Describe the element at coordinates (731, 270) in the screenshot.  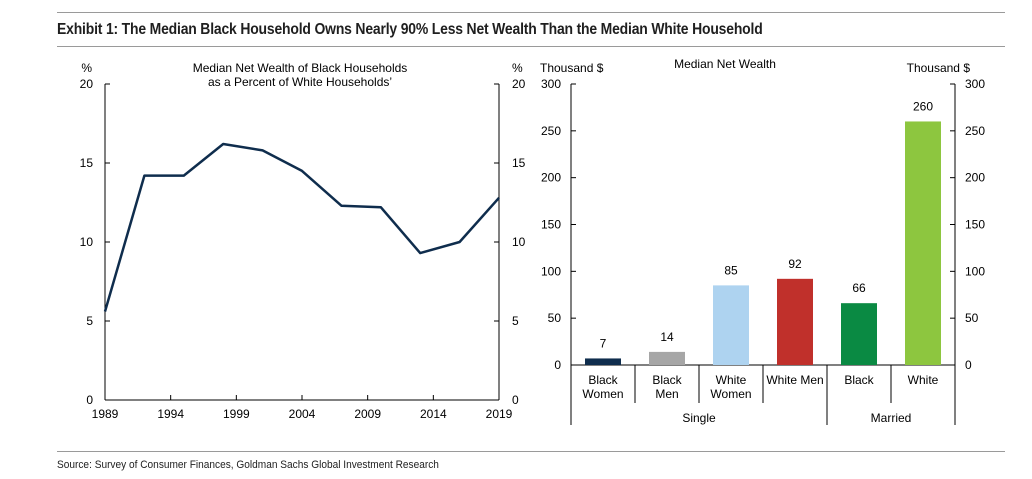
I see `bar-value-label: 85` at that location.